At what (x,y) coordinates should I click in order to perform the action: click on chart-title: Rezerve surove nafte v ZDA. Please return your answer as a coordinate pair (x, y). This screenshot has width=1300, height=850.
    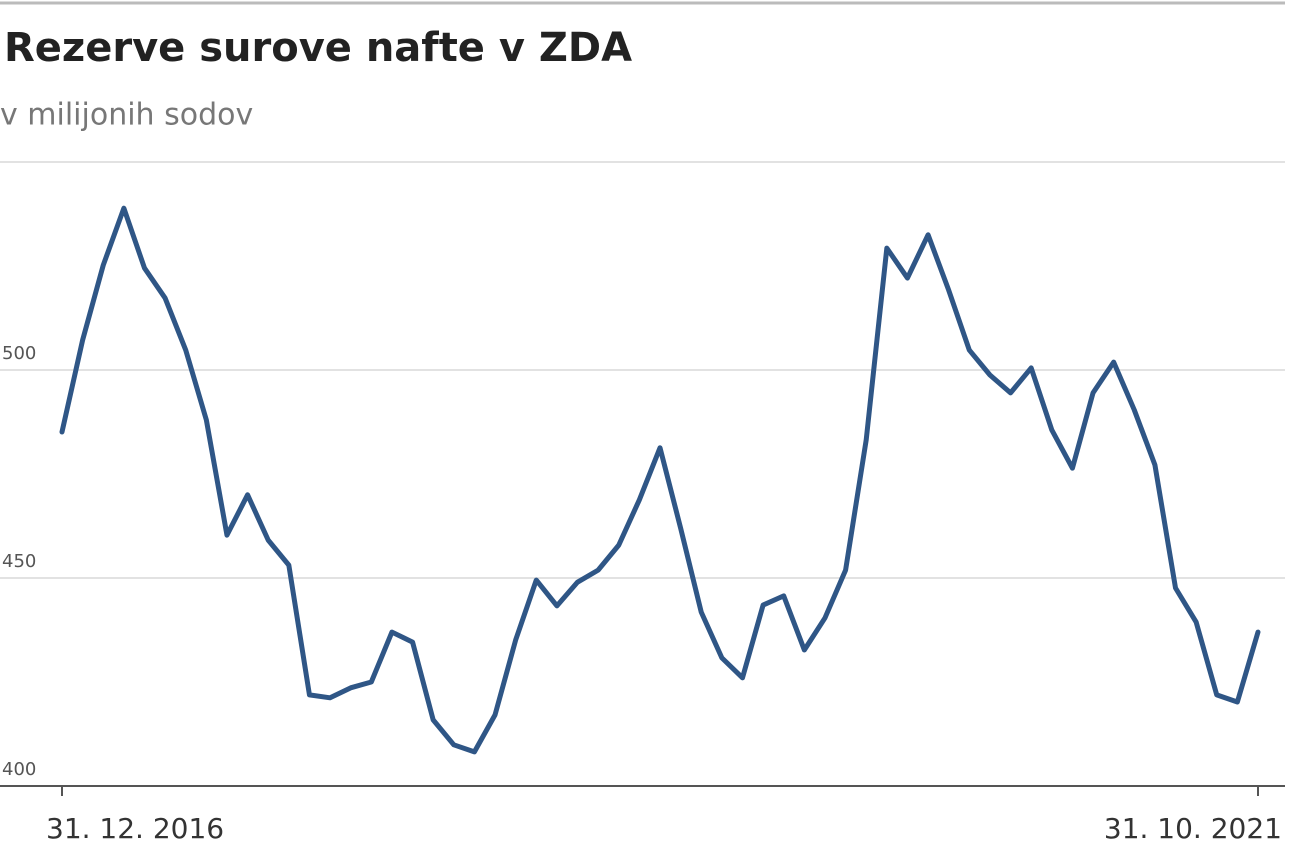
    Looking at the image, I should click on (318, 48).